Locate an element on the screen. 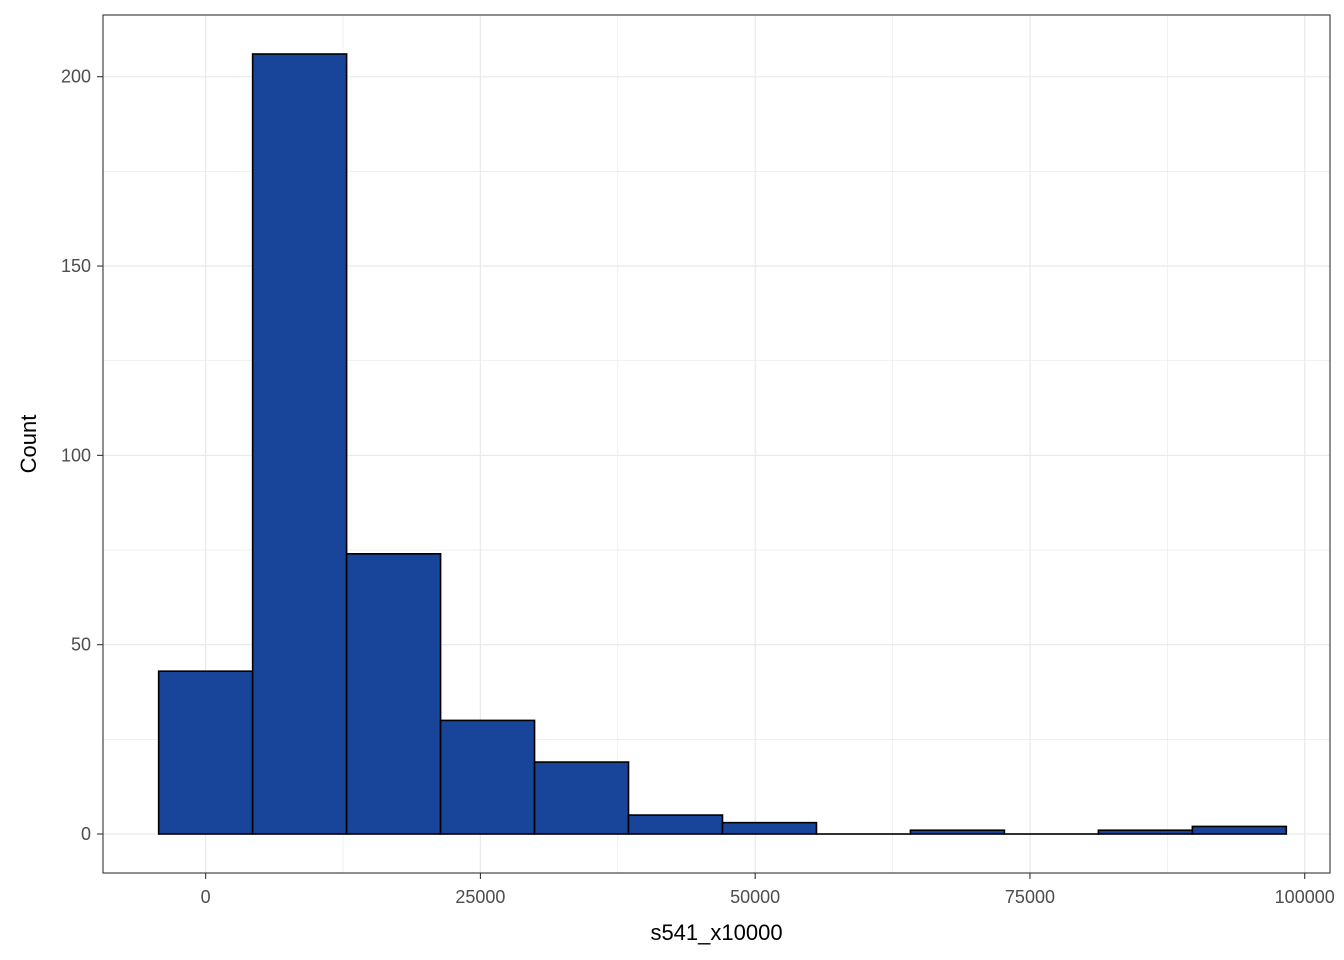  y-axis: 0 50 100 150 200 is located at coordinates (82, 455).